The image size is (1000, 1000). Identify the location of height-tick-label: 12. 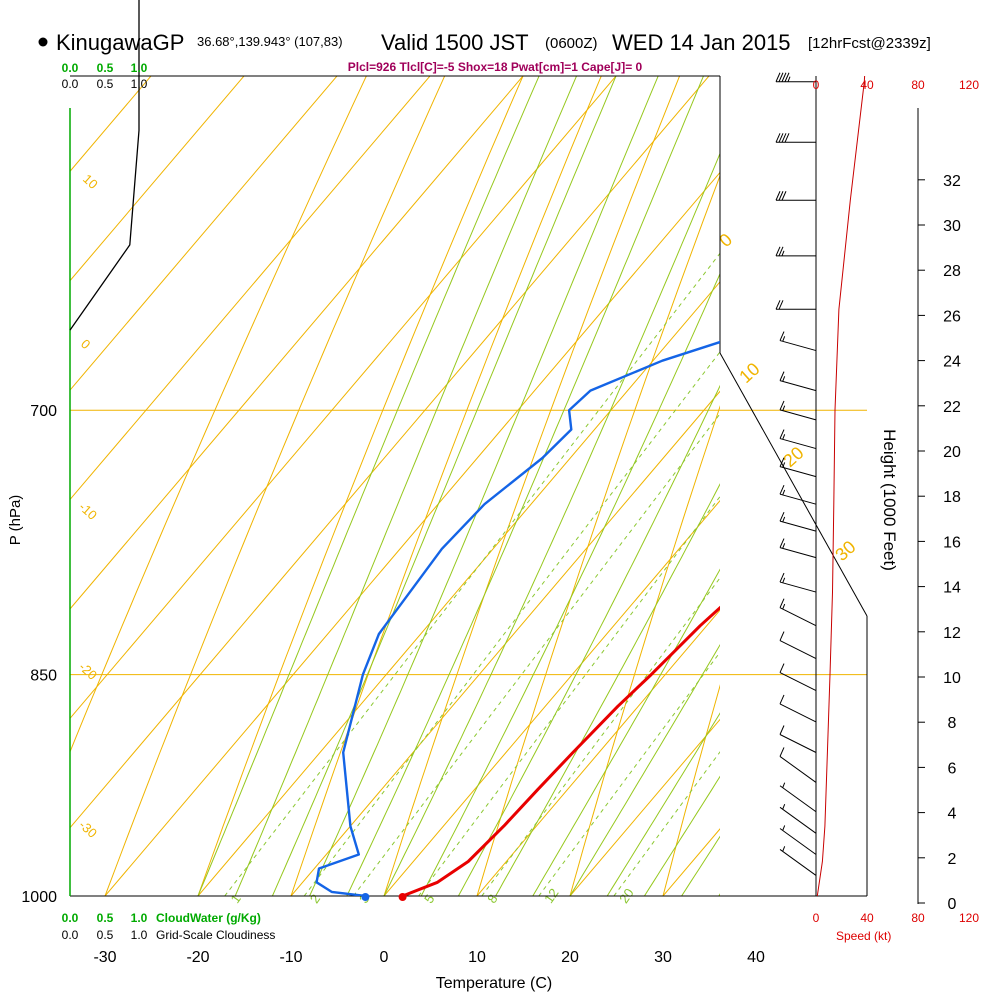
(952, 633).